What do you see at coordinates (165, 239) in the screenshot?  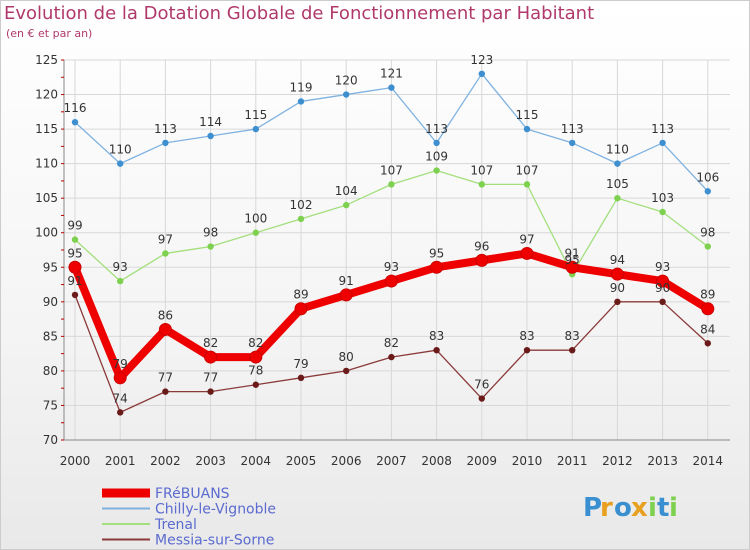 I see `data-label: 97` at bounding box center [165, 239].